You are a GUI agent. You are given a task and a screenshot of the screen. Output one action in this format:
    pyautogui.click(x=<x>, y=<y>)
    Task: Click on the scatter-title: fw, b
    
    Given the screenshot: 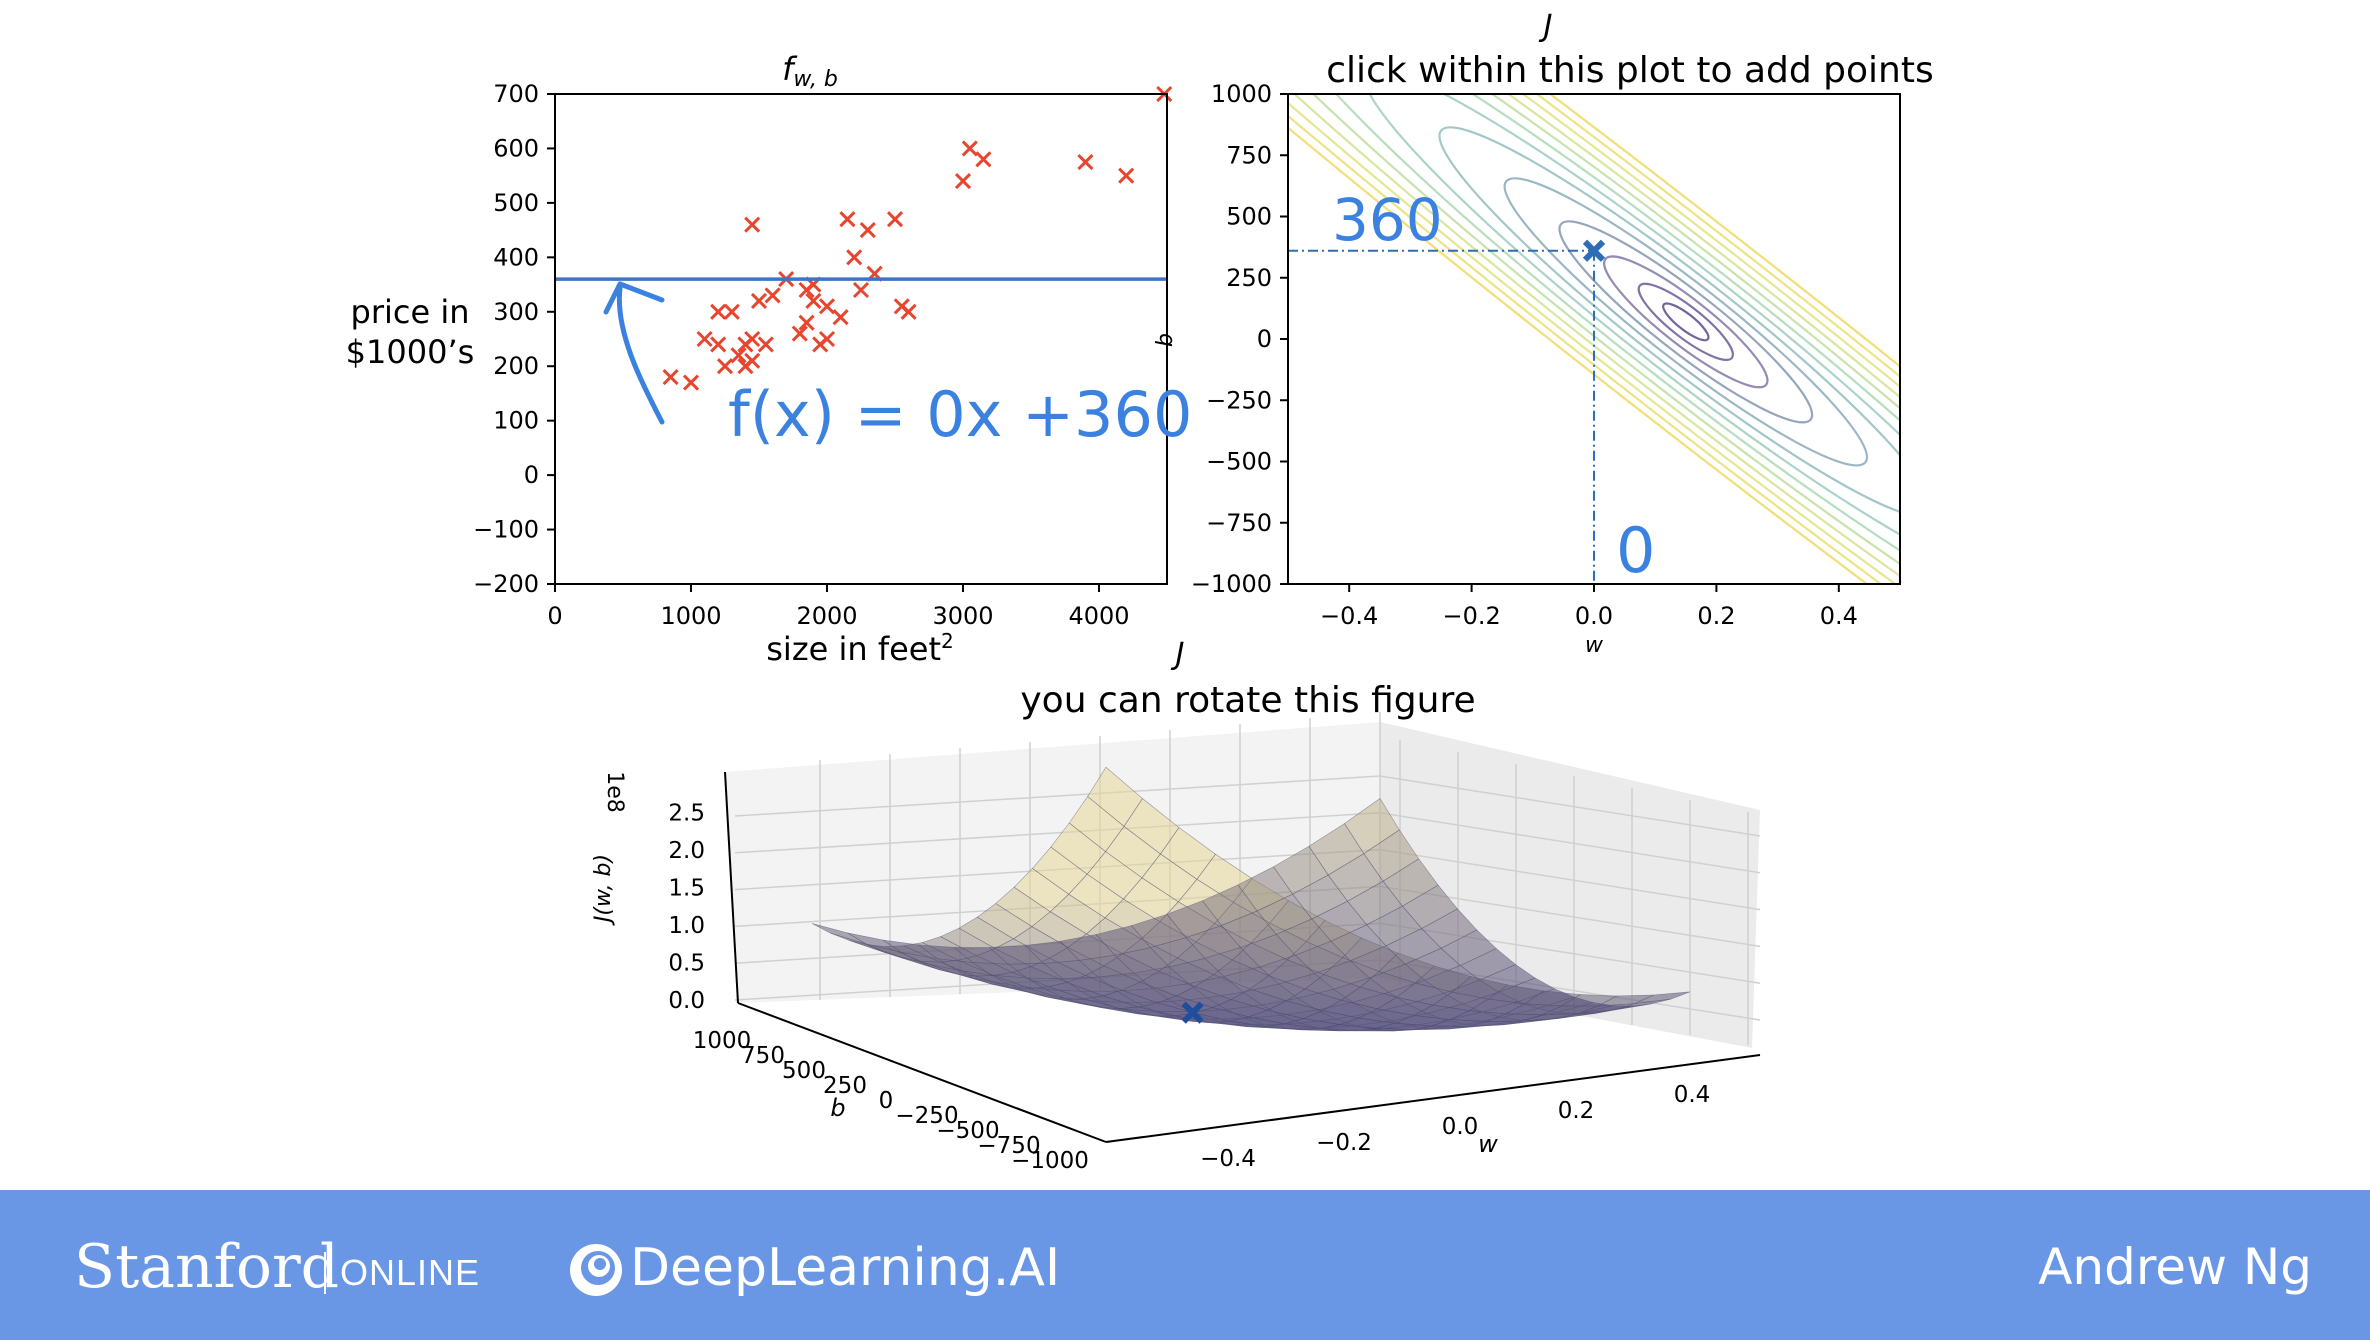 What is the action you would take?
    pyautogui.click(x=810, y=71)
    